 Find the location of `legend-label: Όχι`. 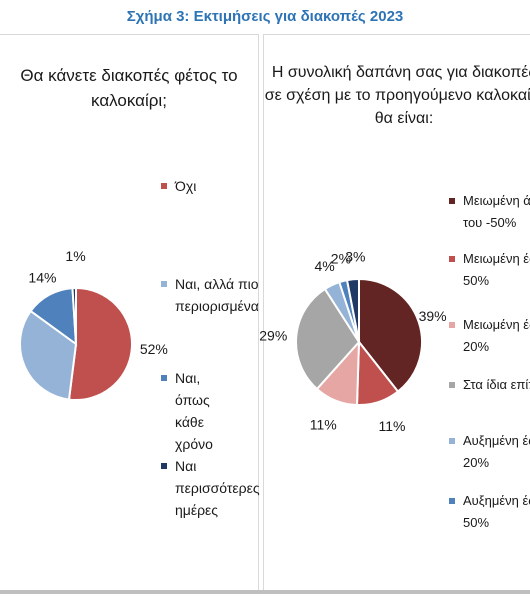

legend-label: Όχι is located at coordinates (186, 186).